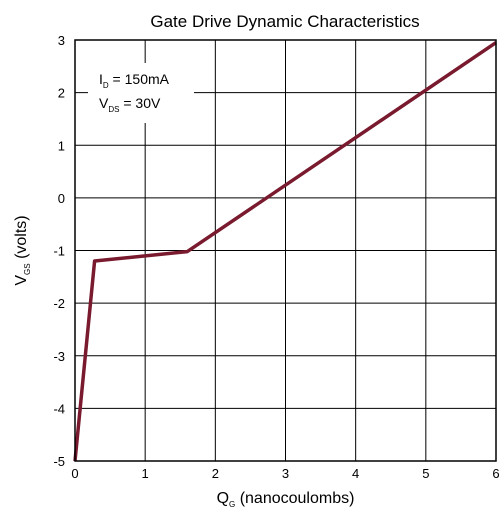  Describe the element at coordinates (59, 461) in the screenshot. I see `y-tick-label: -5` at that location.